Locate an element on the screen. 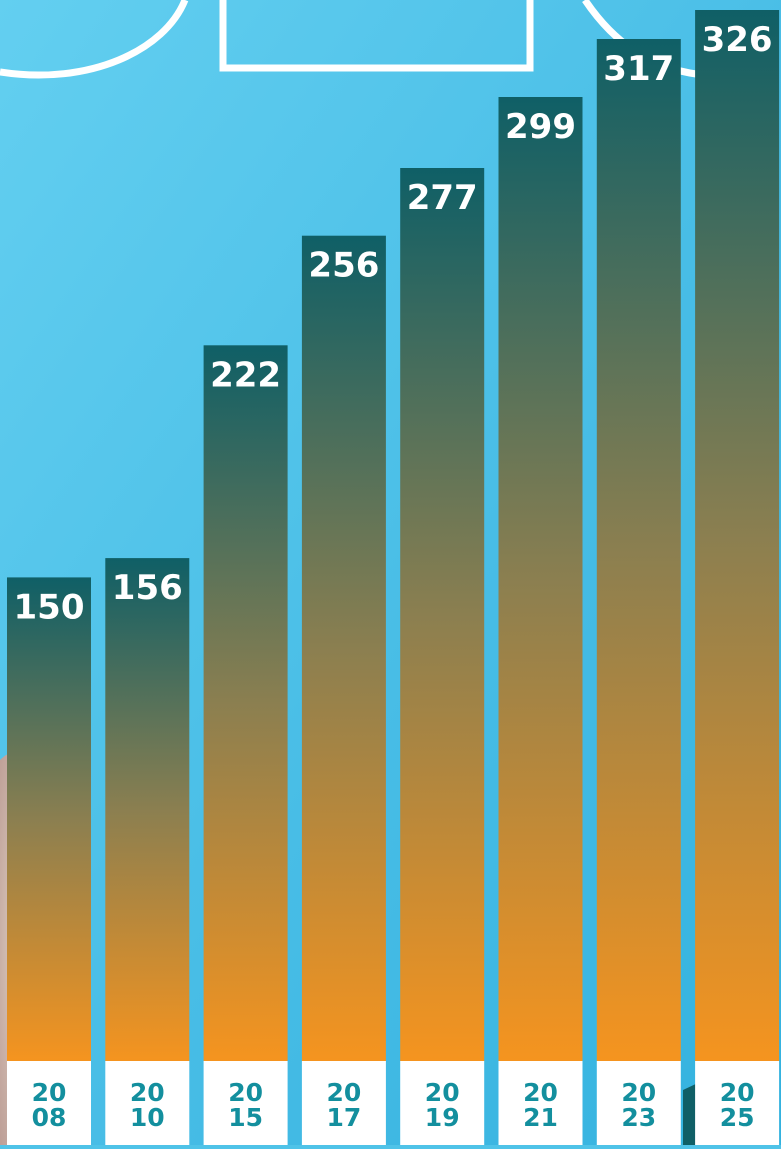 The width and height of the screenshot is (781, 1149). x-tick-label: 20 19 is located at coordinates (442, 1105).